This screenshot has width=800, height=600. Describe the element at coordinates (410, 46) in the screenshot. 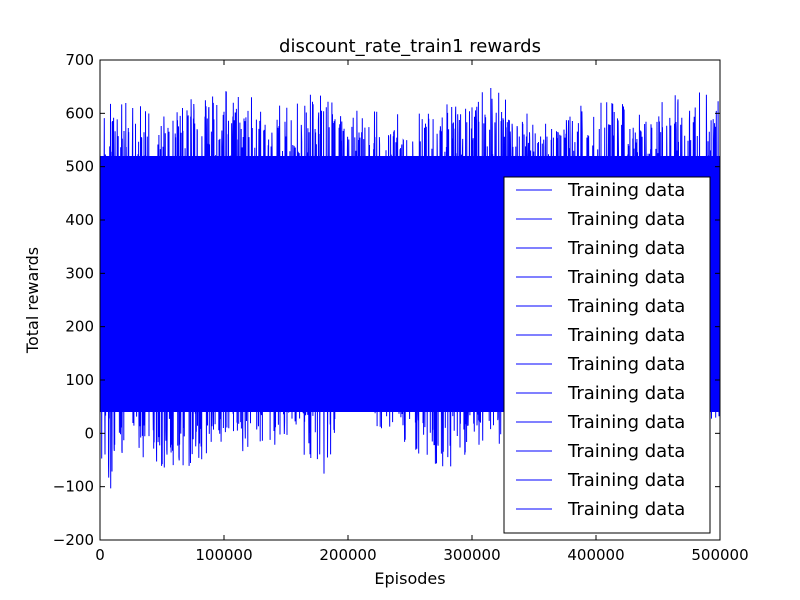

I see `chart-title: discount_rate_train1 rewards` at that location.